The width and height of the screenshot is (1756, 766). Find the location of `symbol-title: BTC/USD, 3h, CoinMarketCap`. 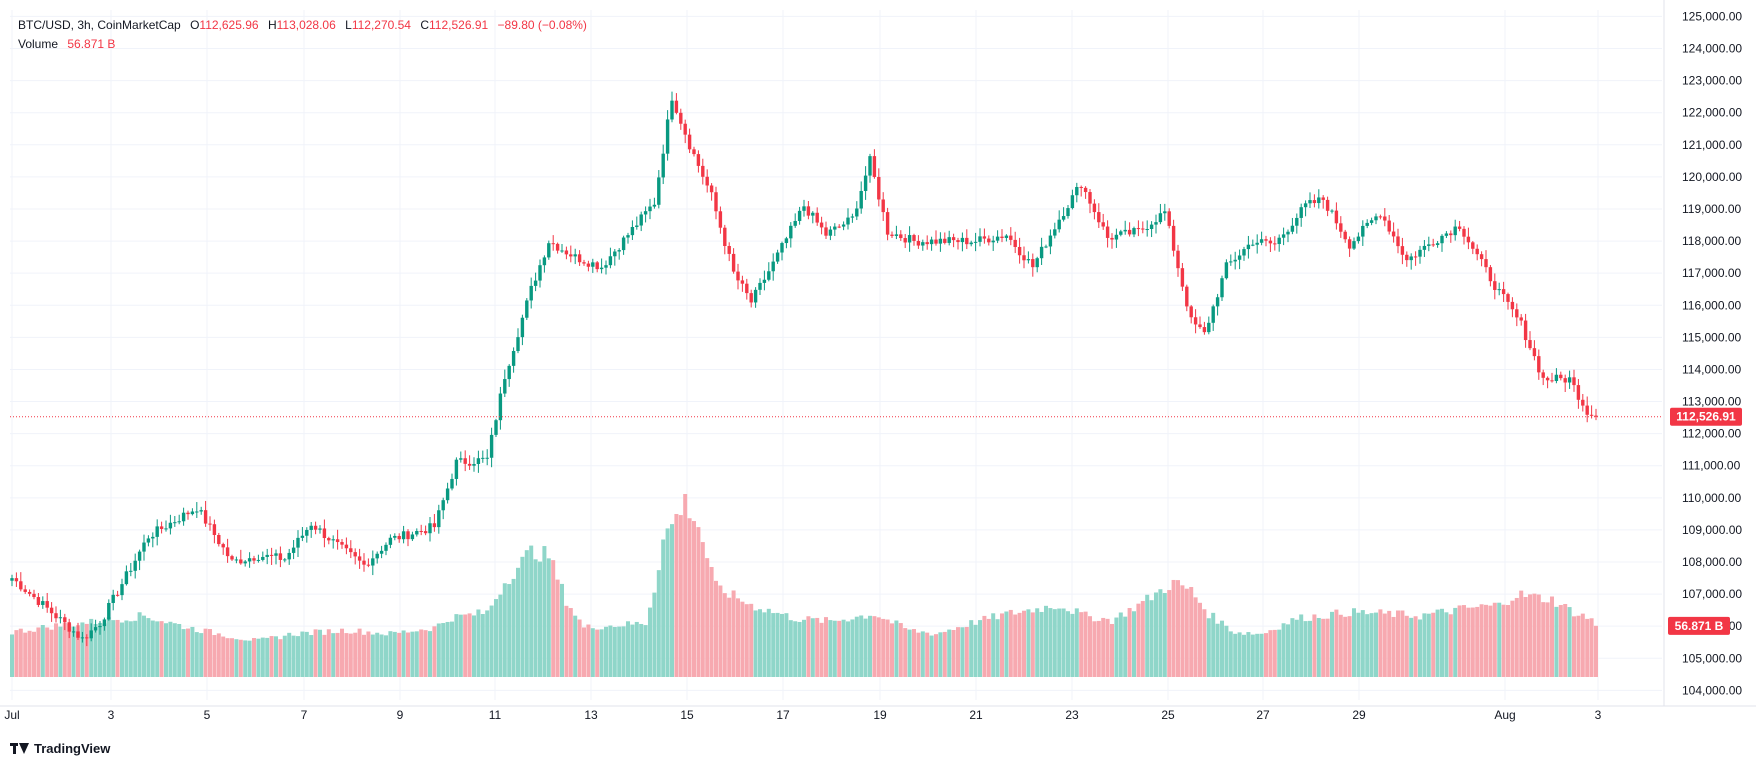

symbol-title: BTC/USD, 3h, CoinMarketCap is located at coordinates (99, 25).